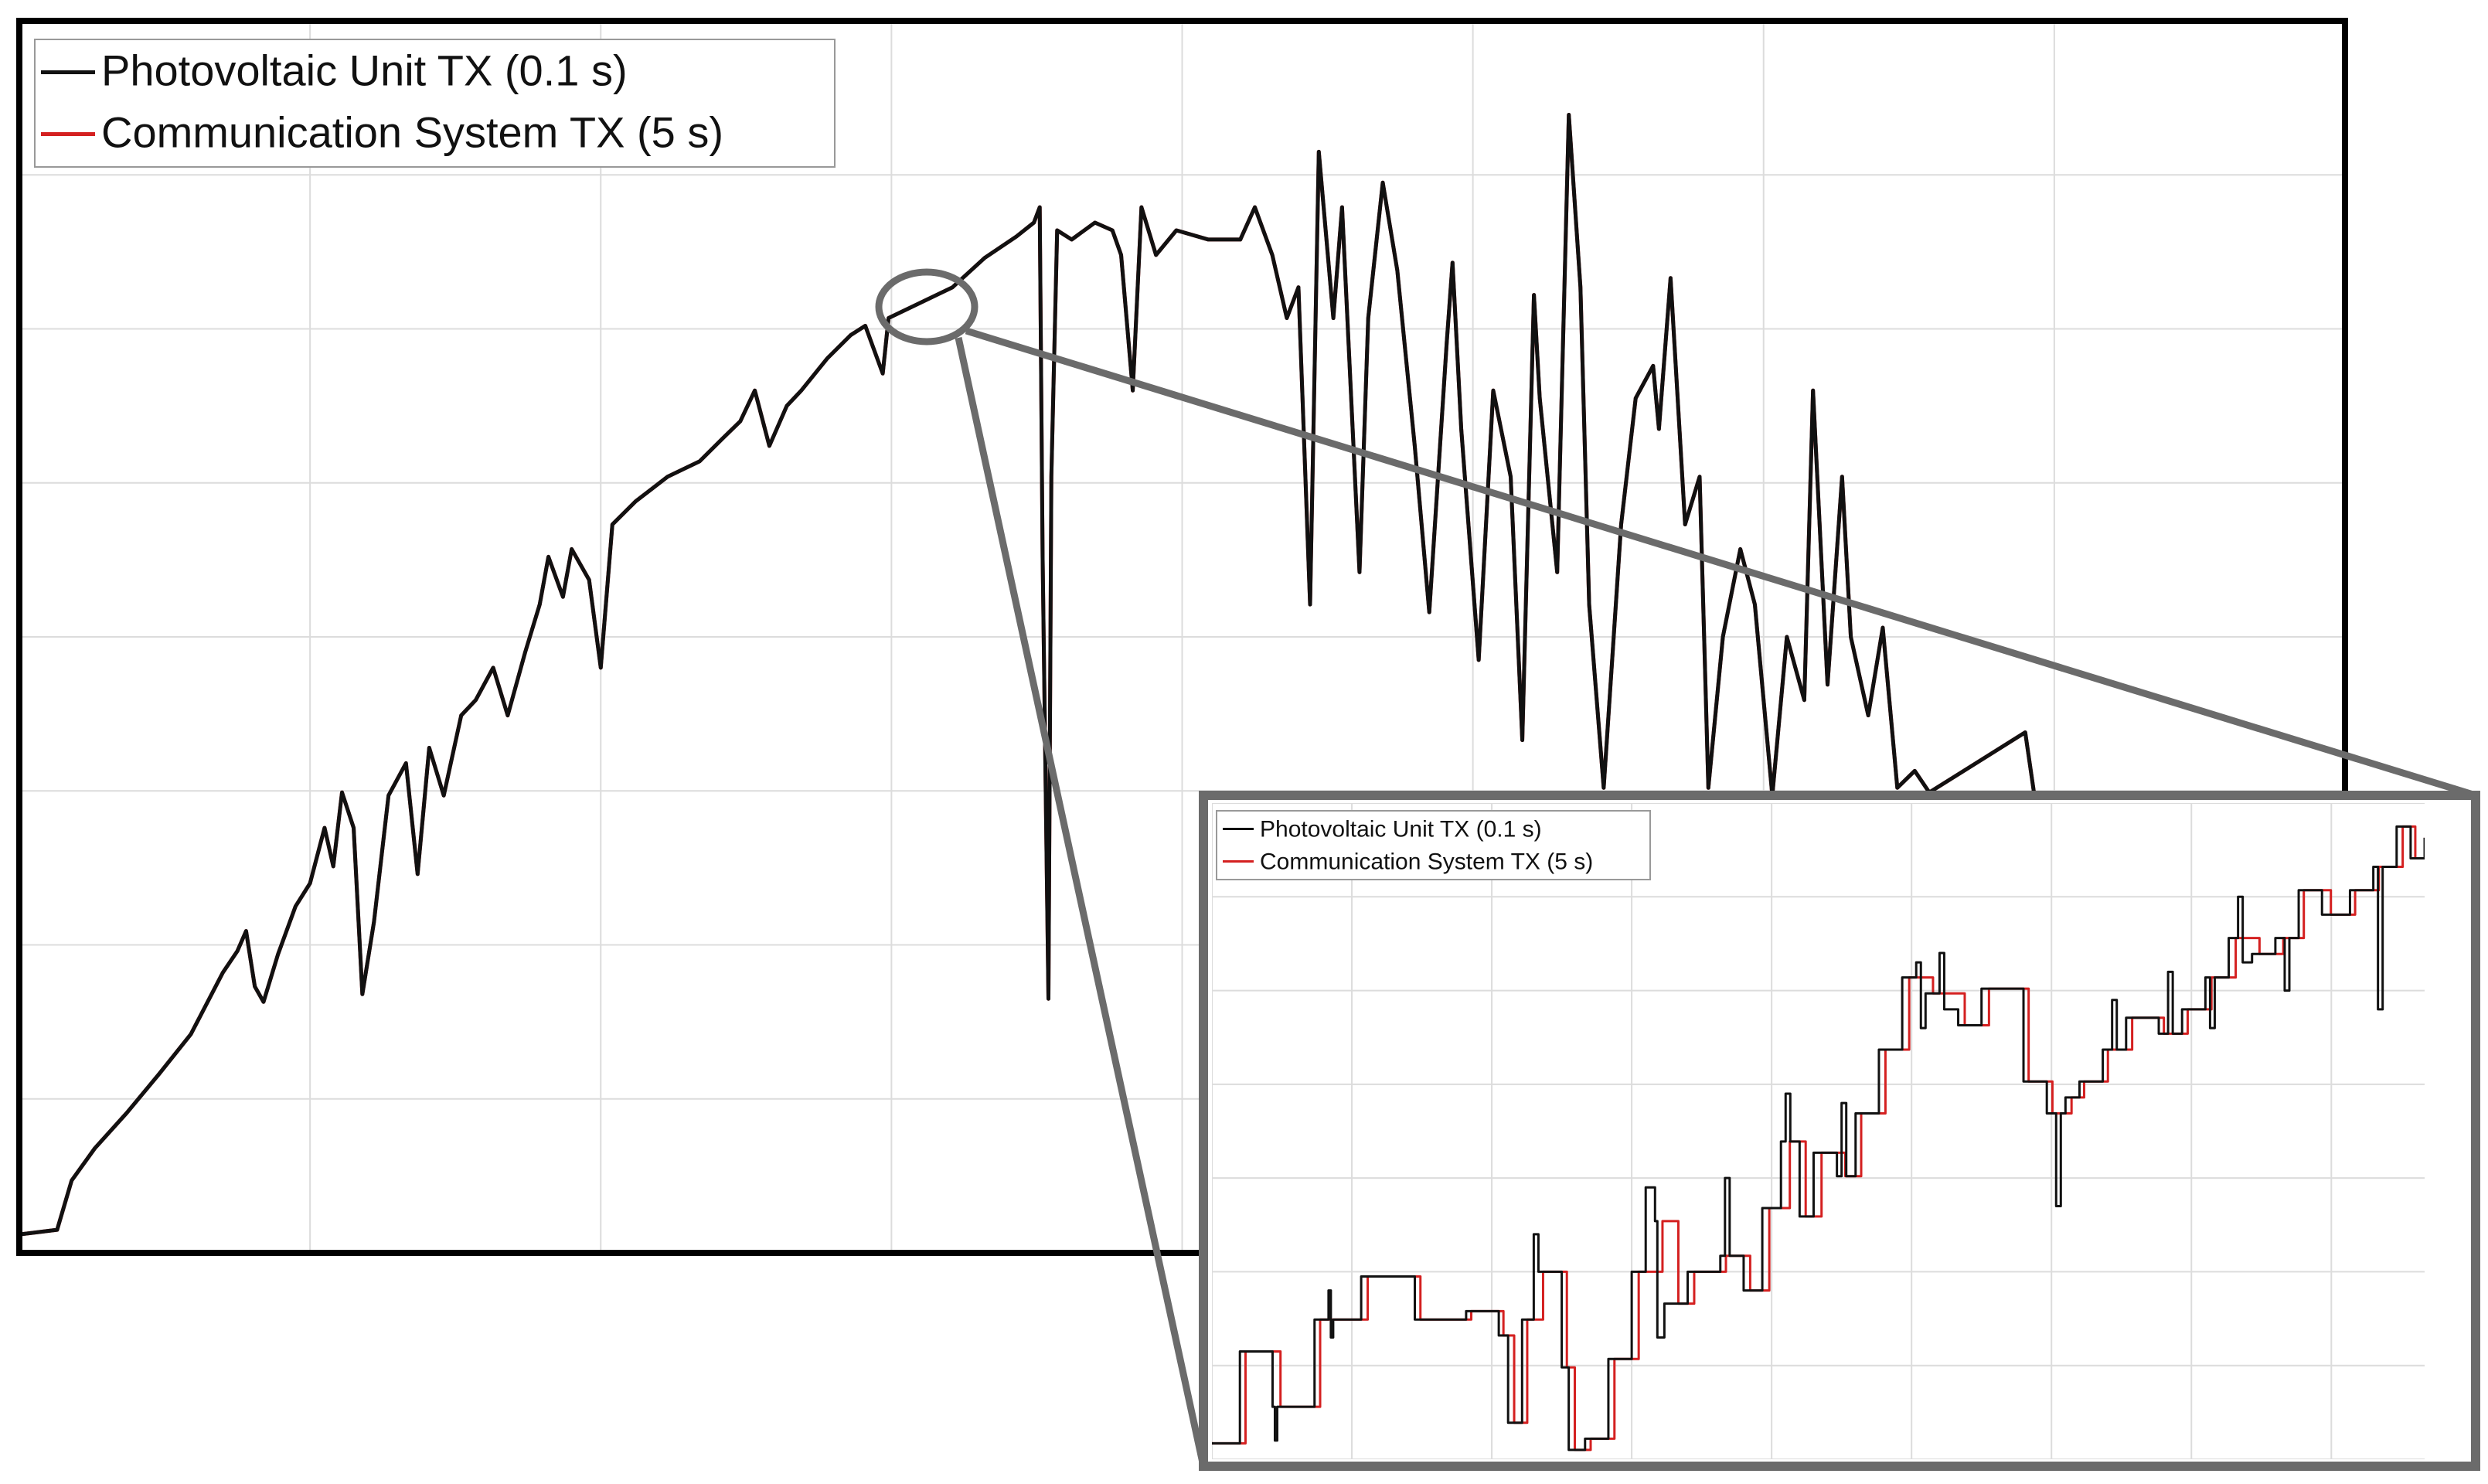 The image size is (2488, 1484). Describe the element at coordinates (927, 306) in the screenshot. I see `zoom-ellipse` at that location.